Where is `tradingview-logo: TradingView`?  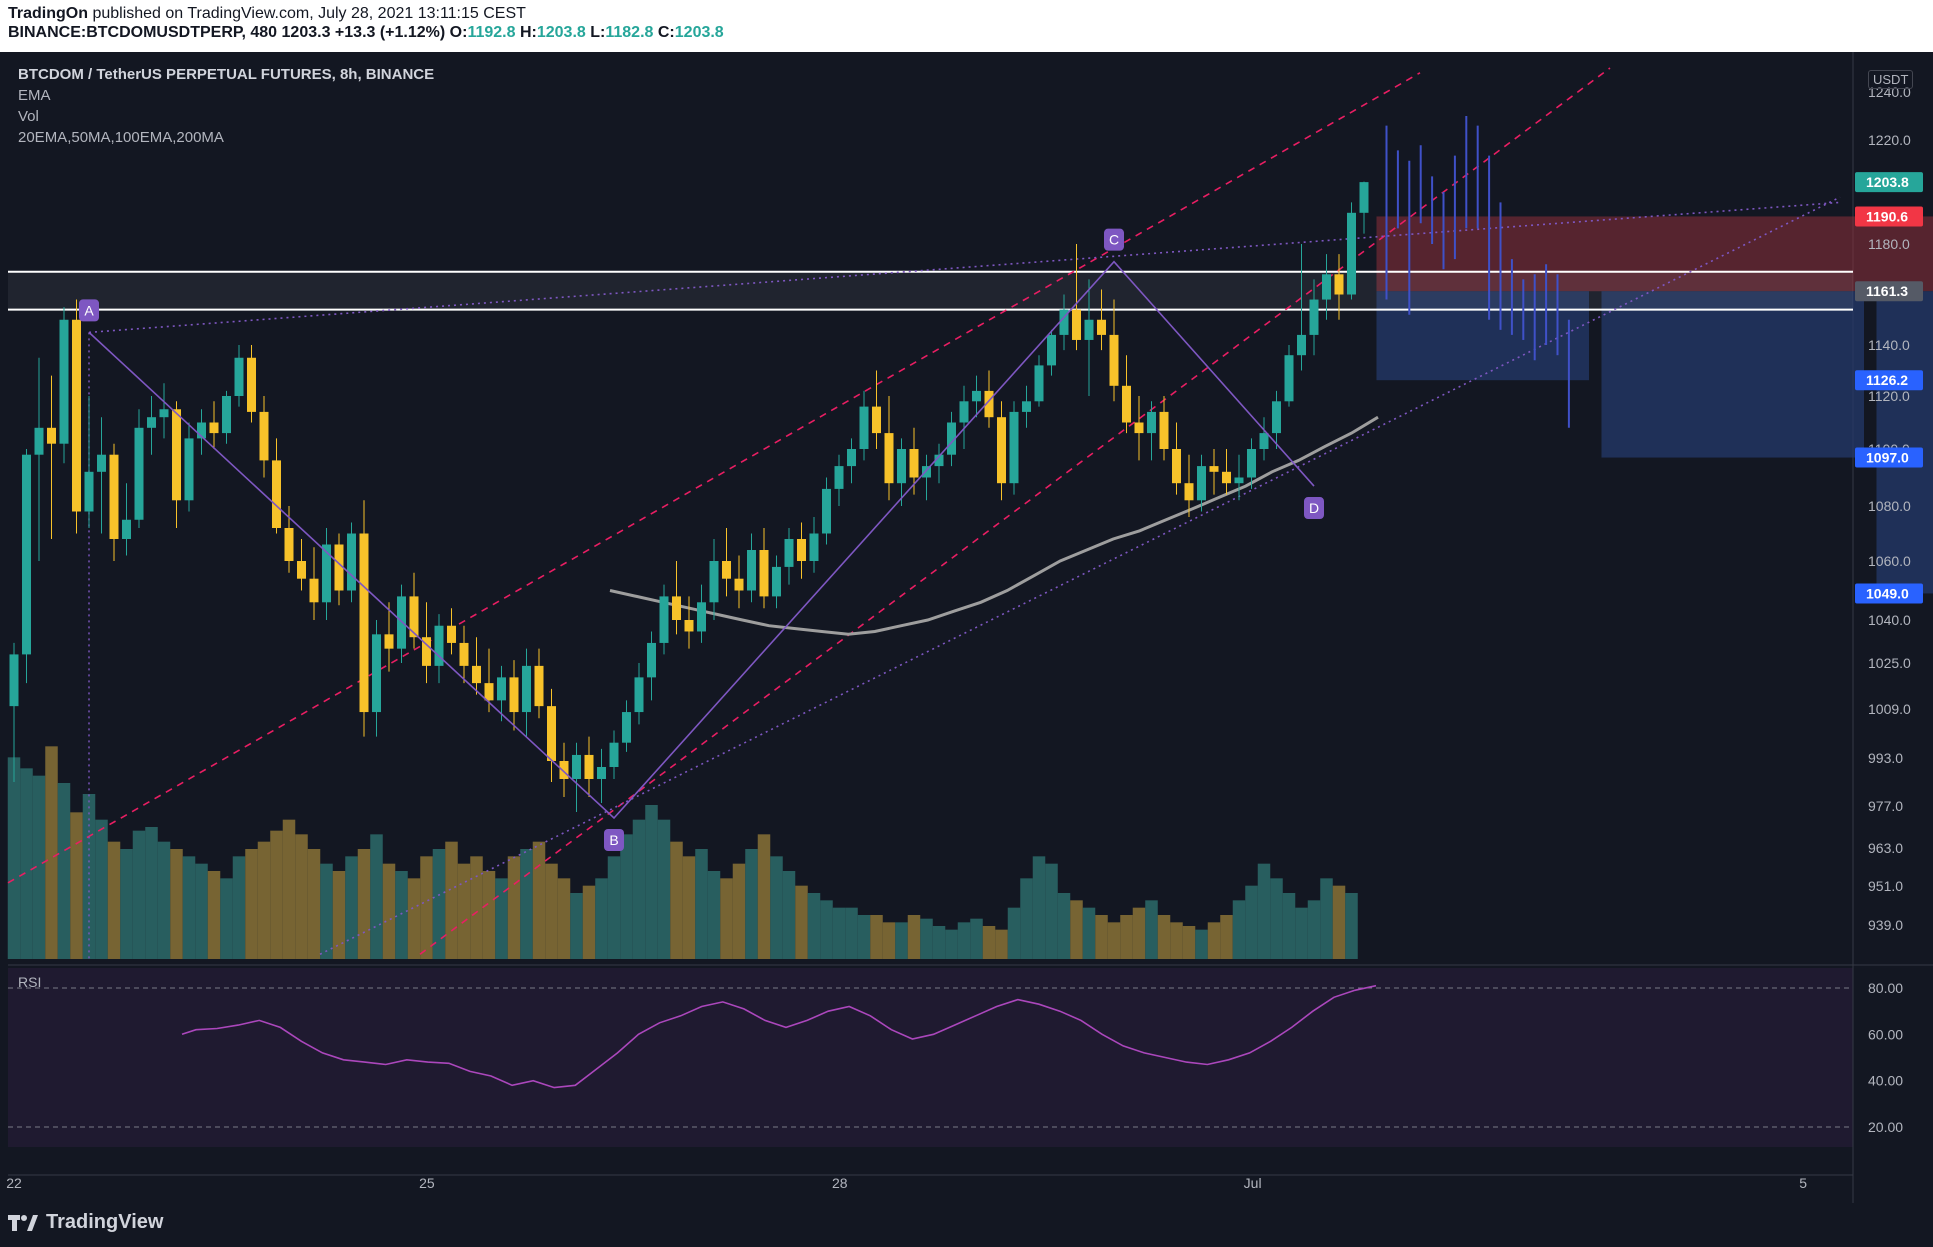 tradingview-logo: TradingView is located at coordinates (85, 1222).